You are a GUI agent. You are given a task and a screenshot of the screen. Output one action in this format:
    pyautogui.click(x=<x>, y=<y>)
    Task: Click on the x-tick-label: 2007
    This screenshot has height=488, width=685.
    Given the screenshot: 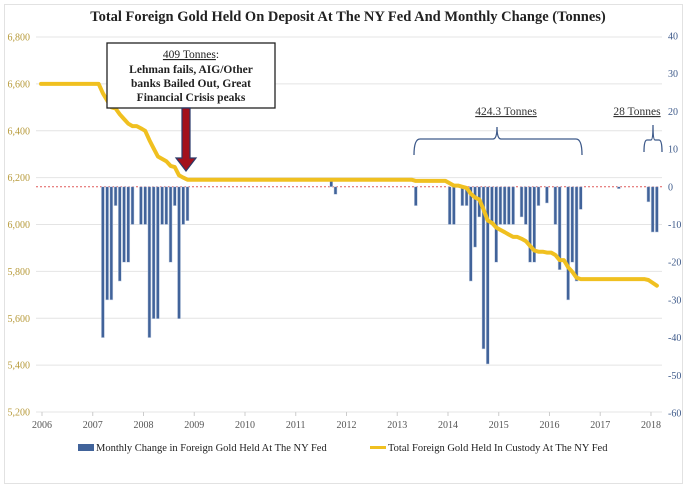 What is the action you would take?
    pyautogui.click(x=93, y=425)
    